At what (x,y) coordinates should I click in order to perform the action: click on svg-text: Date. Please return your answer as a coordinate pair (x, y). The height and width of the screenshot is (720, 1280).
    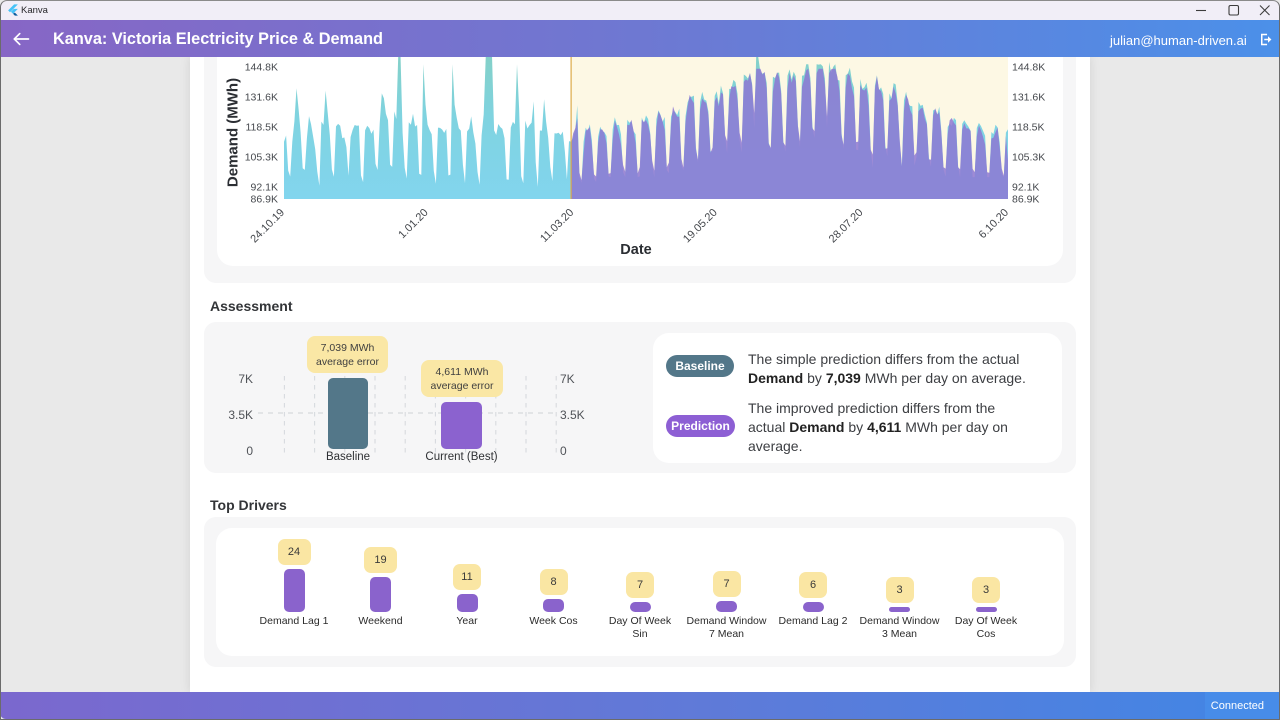
    Looking at the image, I should click on (635, 250).